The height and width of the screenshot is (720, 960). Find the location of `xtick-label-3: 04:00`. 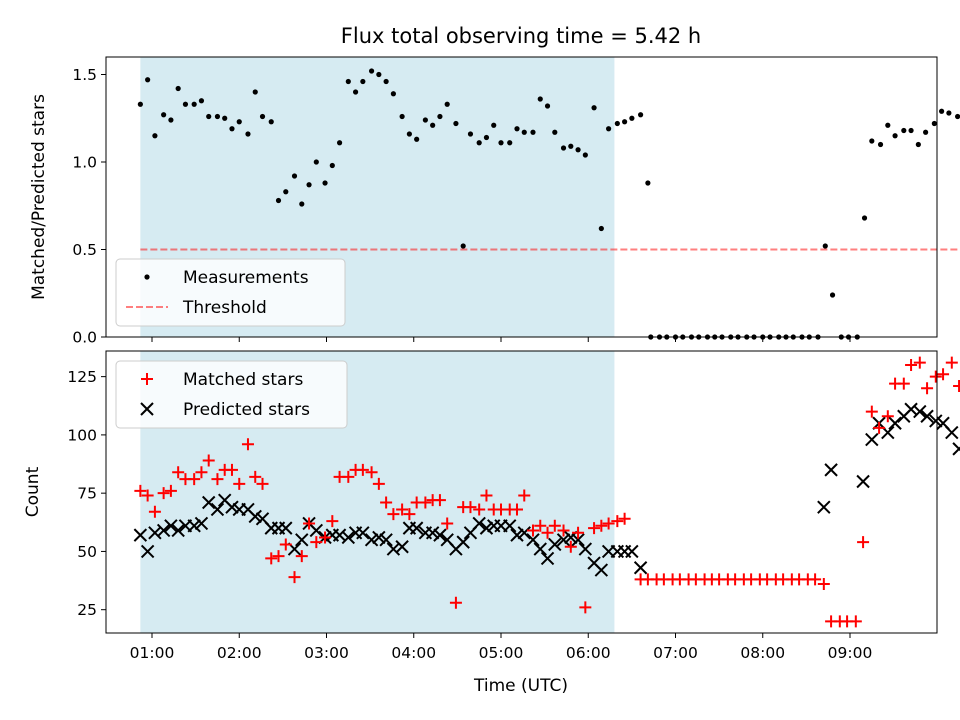

xtick-label-3: 04:00 is located at coordinates (413, 653).